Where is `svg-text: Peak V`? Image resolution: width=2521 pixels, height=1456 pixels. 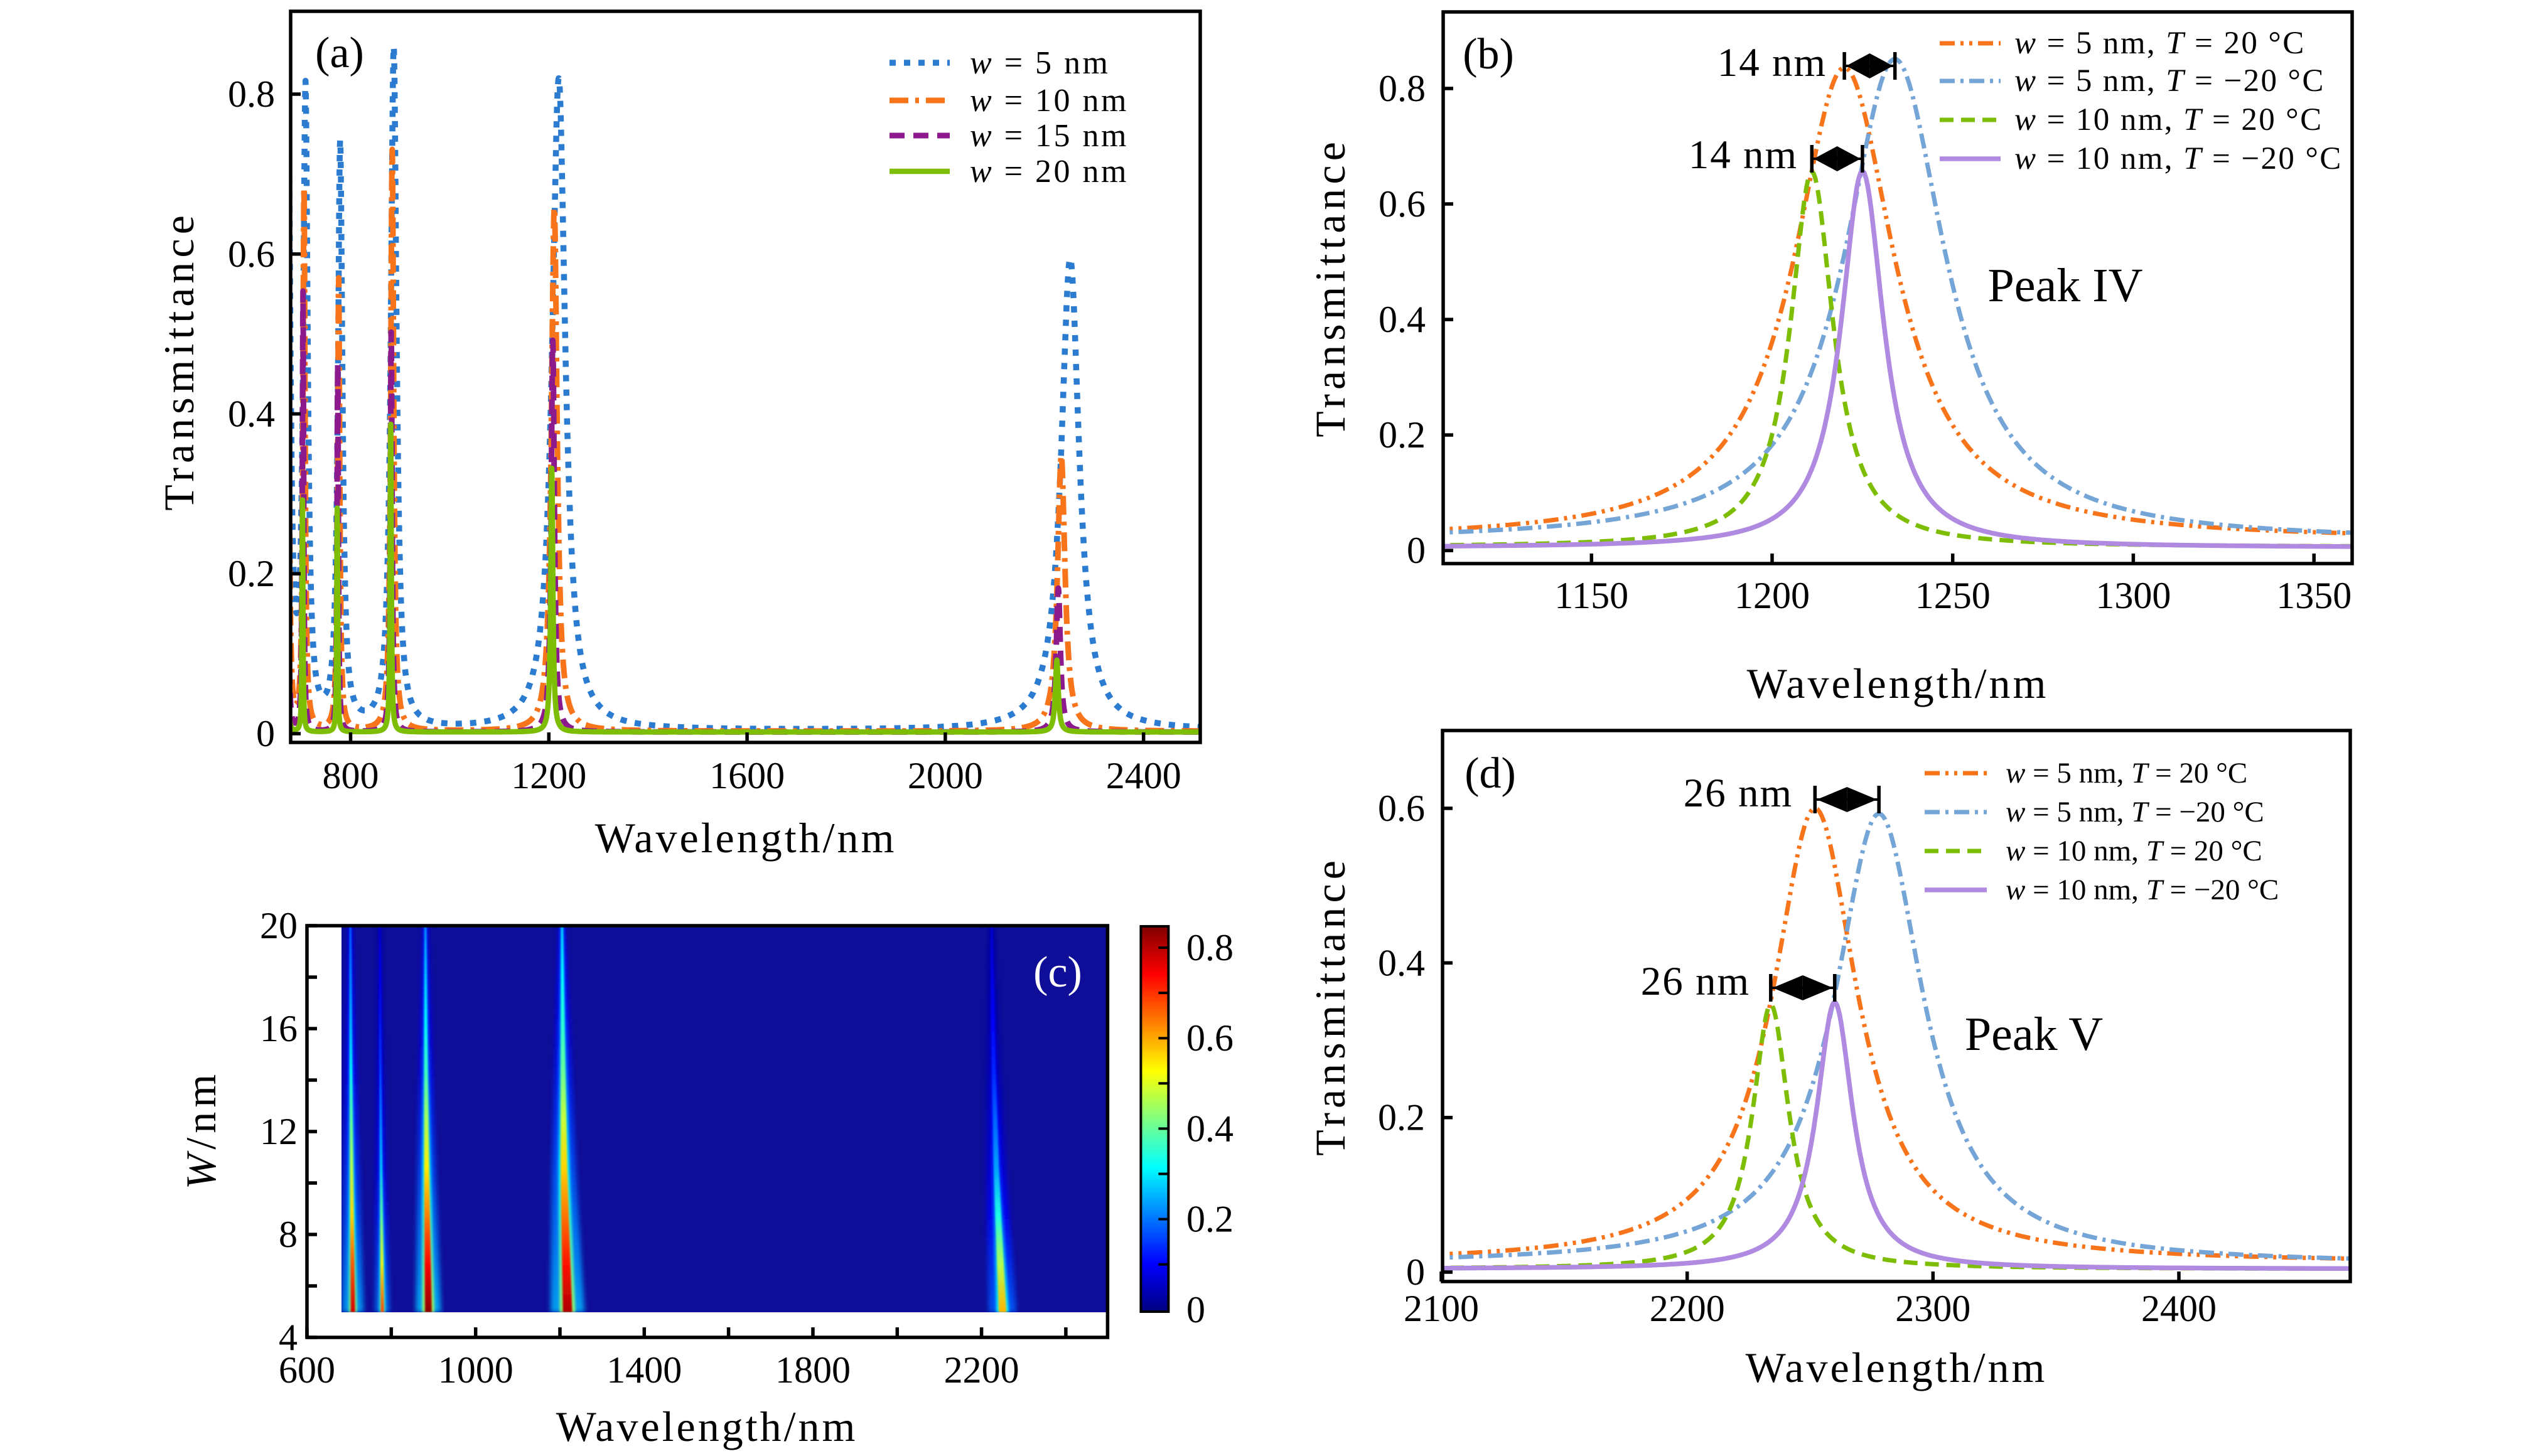
svg-text: Peak V is located at coordinates (2034, 1034).